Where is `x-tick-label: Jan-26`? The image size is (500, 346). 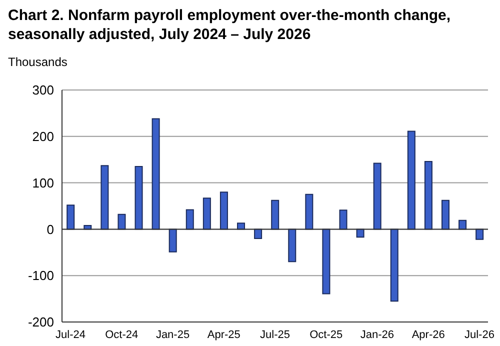 x-tick-label: Jan-26 is located at coordinates (377, 334).